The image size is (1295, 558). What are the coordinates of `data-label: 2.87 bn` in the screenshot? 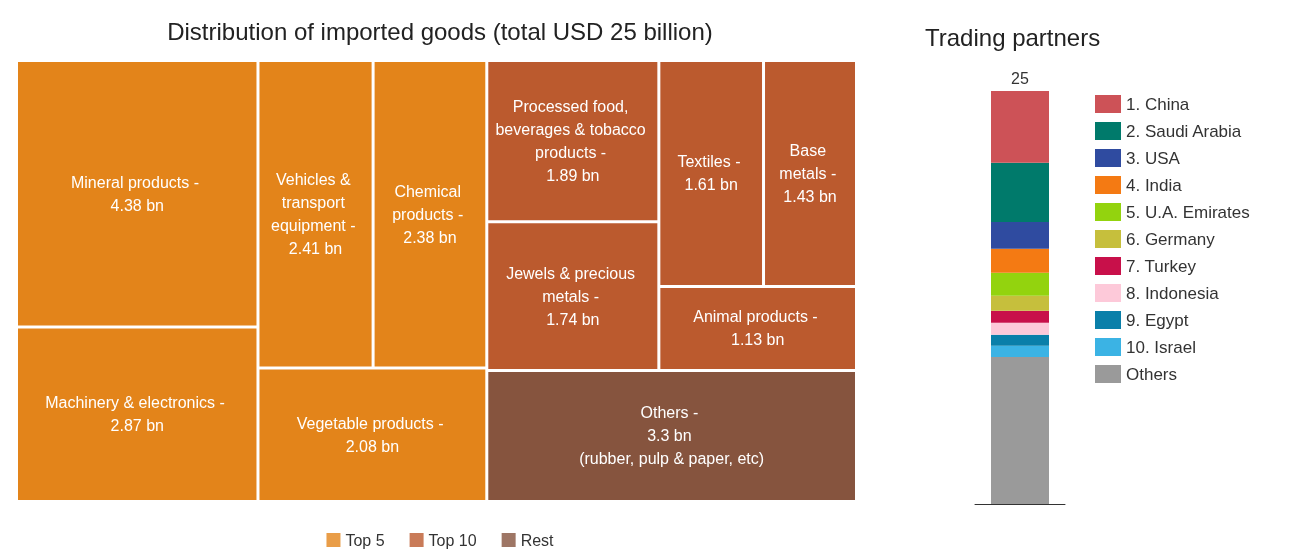 It's located at (137, 426).